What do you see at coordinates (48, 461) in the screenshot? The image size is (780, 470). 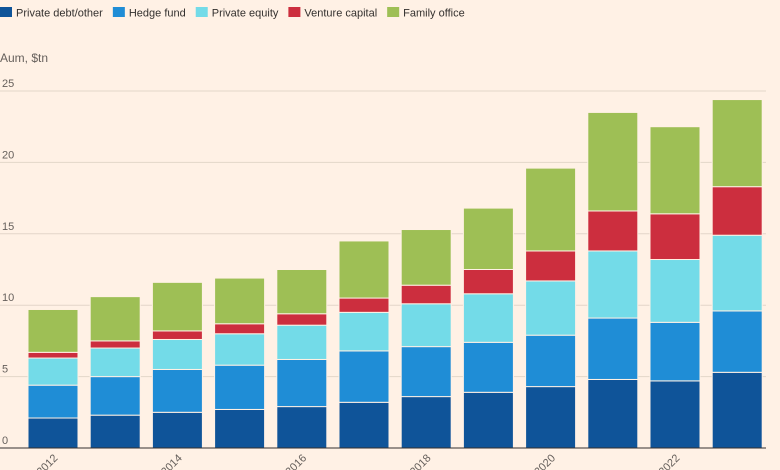 I see `x-tick-label-2012: 2012` at bounding box center [48, 461].